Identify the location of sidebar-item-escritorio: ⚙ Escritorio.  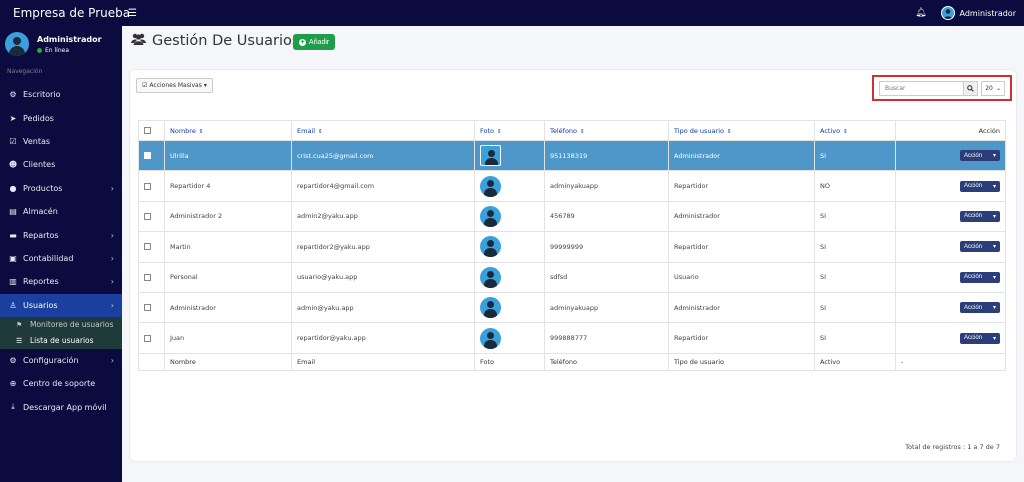
(61, 94).